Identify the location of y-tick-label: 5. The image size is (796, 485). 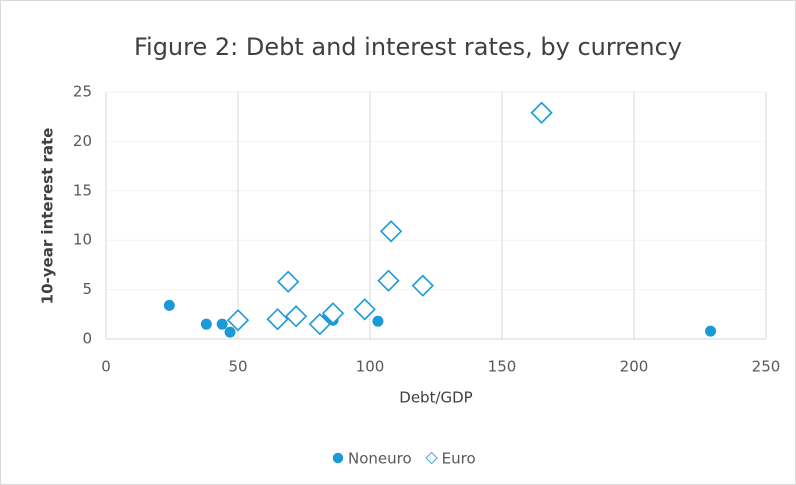
(87, 289).